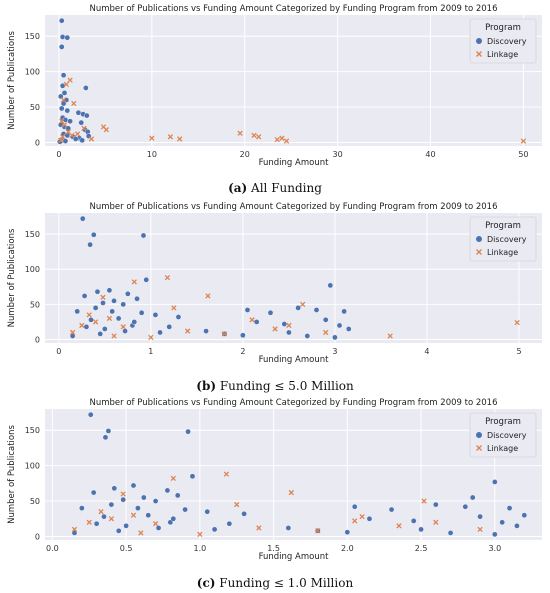 Image resolution: width=550 pixels, height=593 pixels. What do you see at coordinates (503, 422) in the screenshot?
I see `legend-title: Program` at bounding box center [503, 422].